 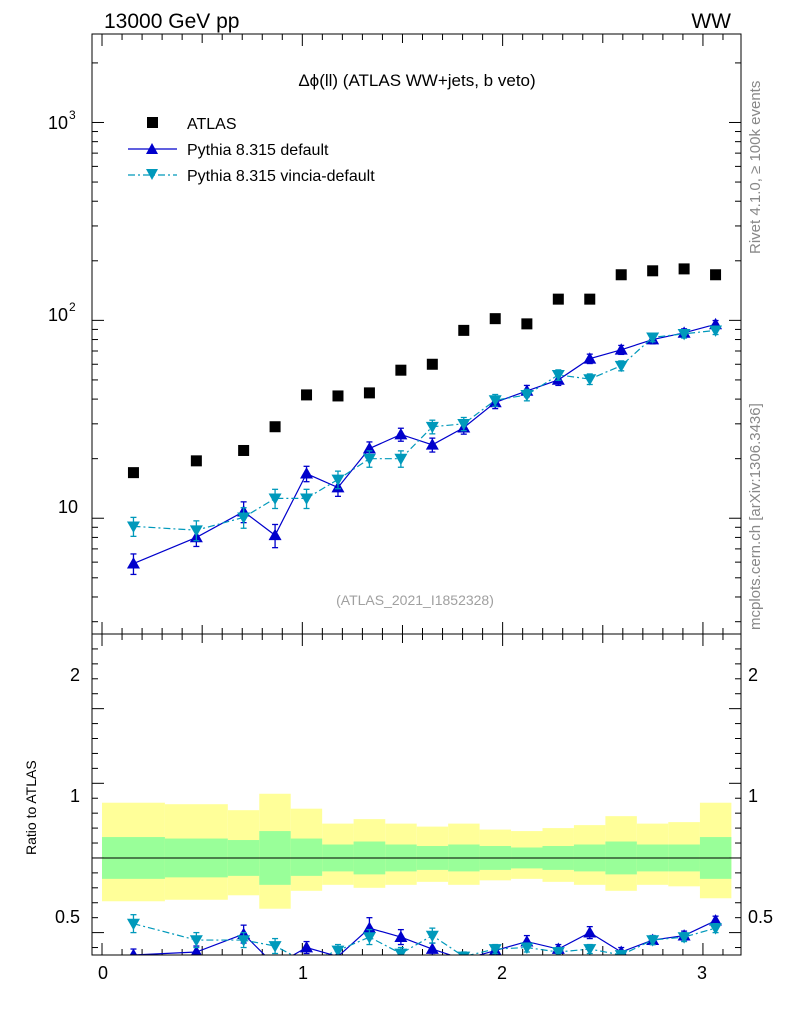 I want to click on header-process-label: WW, so click(x=711, y=21).